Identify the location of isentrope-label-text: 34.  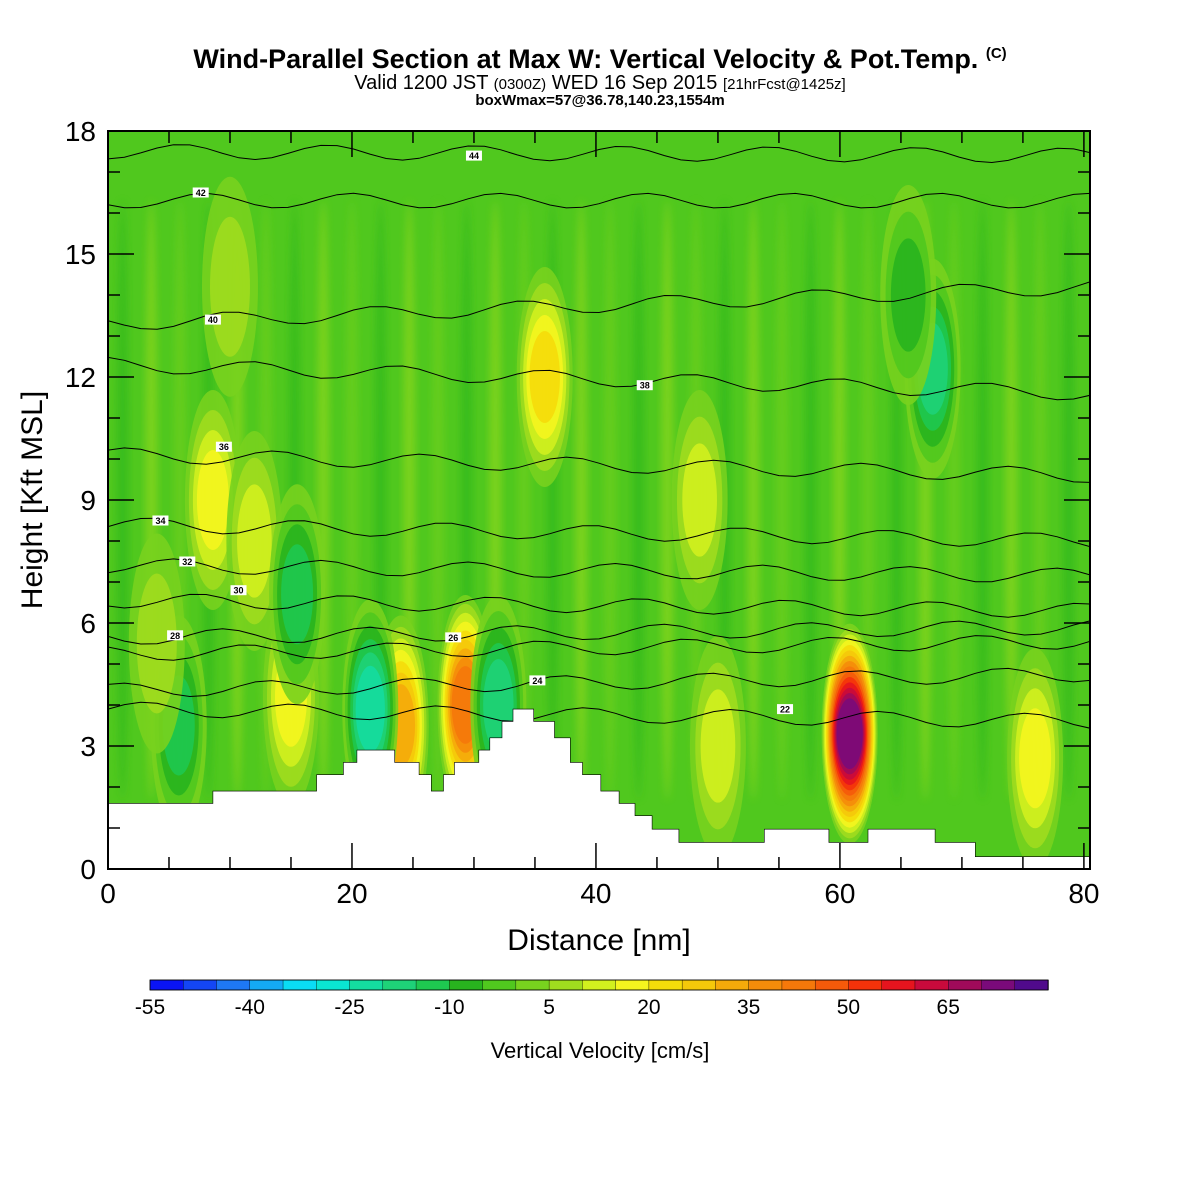
(160, 521).